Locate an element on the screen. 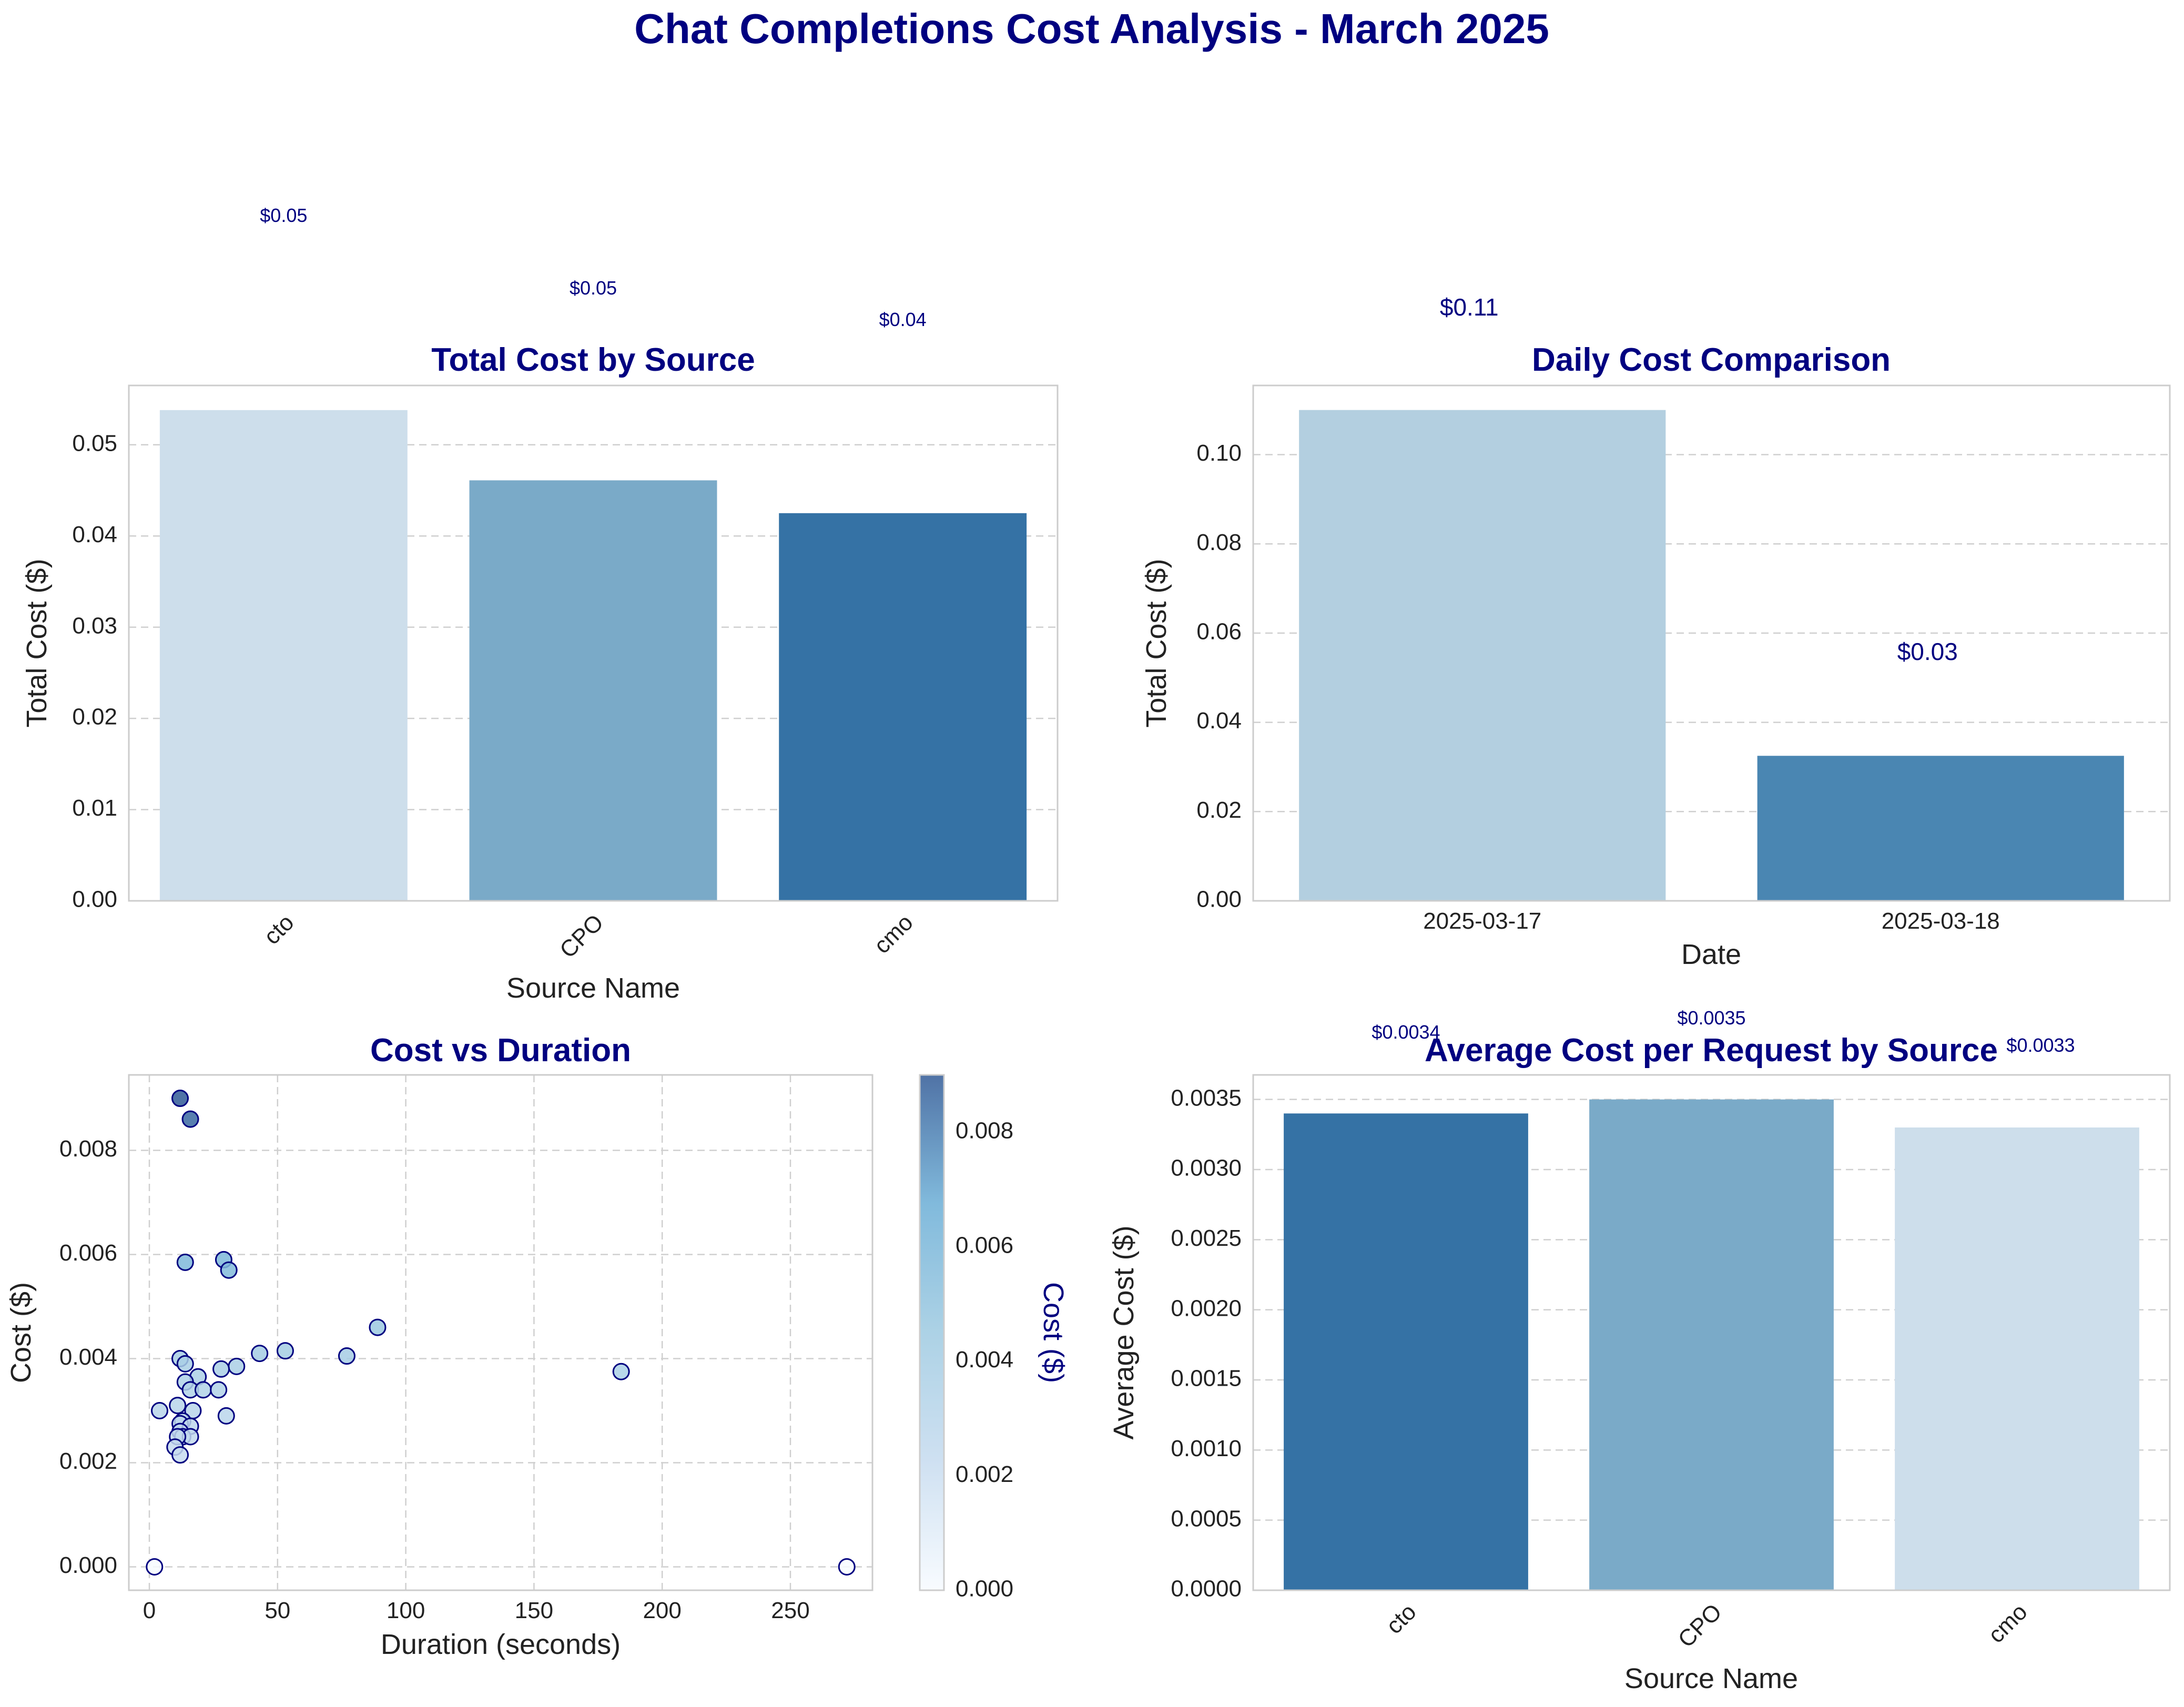 The image size is (2184, 1707). bar-value-label: $0.0034 is located at coordinates (1406, 1032).